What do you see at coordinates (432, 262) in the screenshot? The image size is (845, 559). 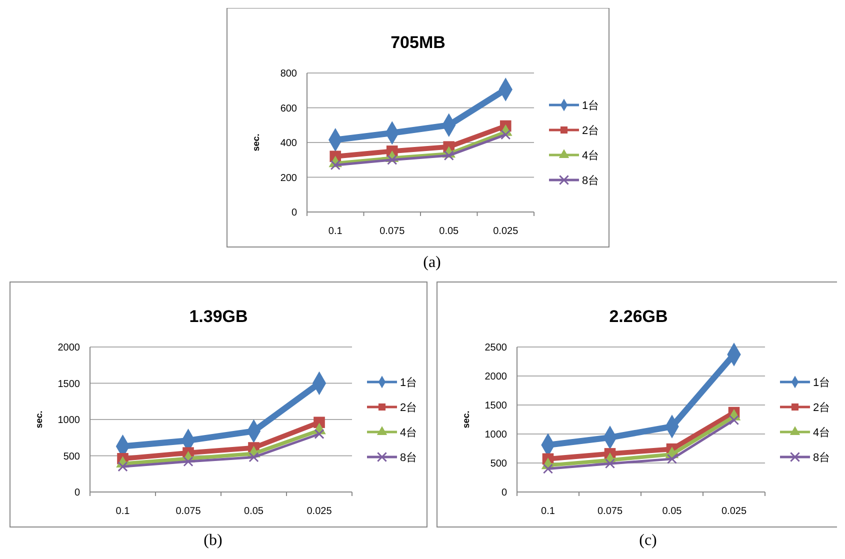 I see `text: (a)` at bounding box center [432, 262].